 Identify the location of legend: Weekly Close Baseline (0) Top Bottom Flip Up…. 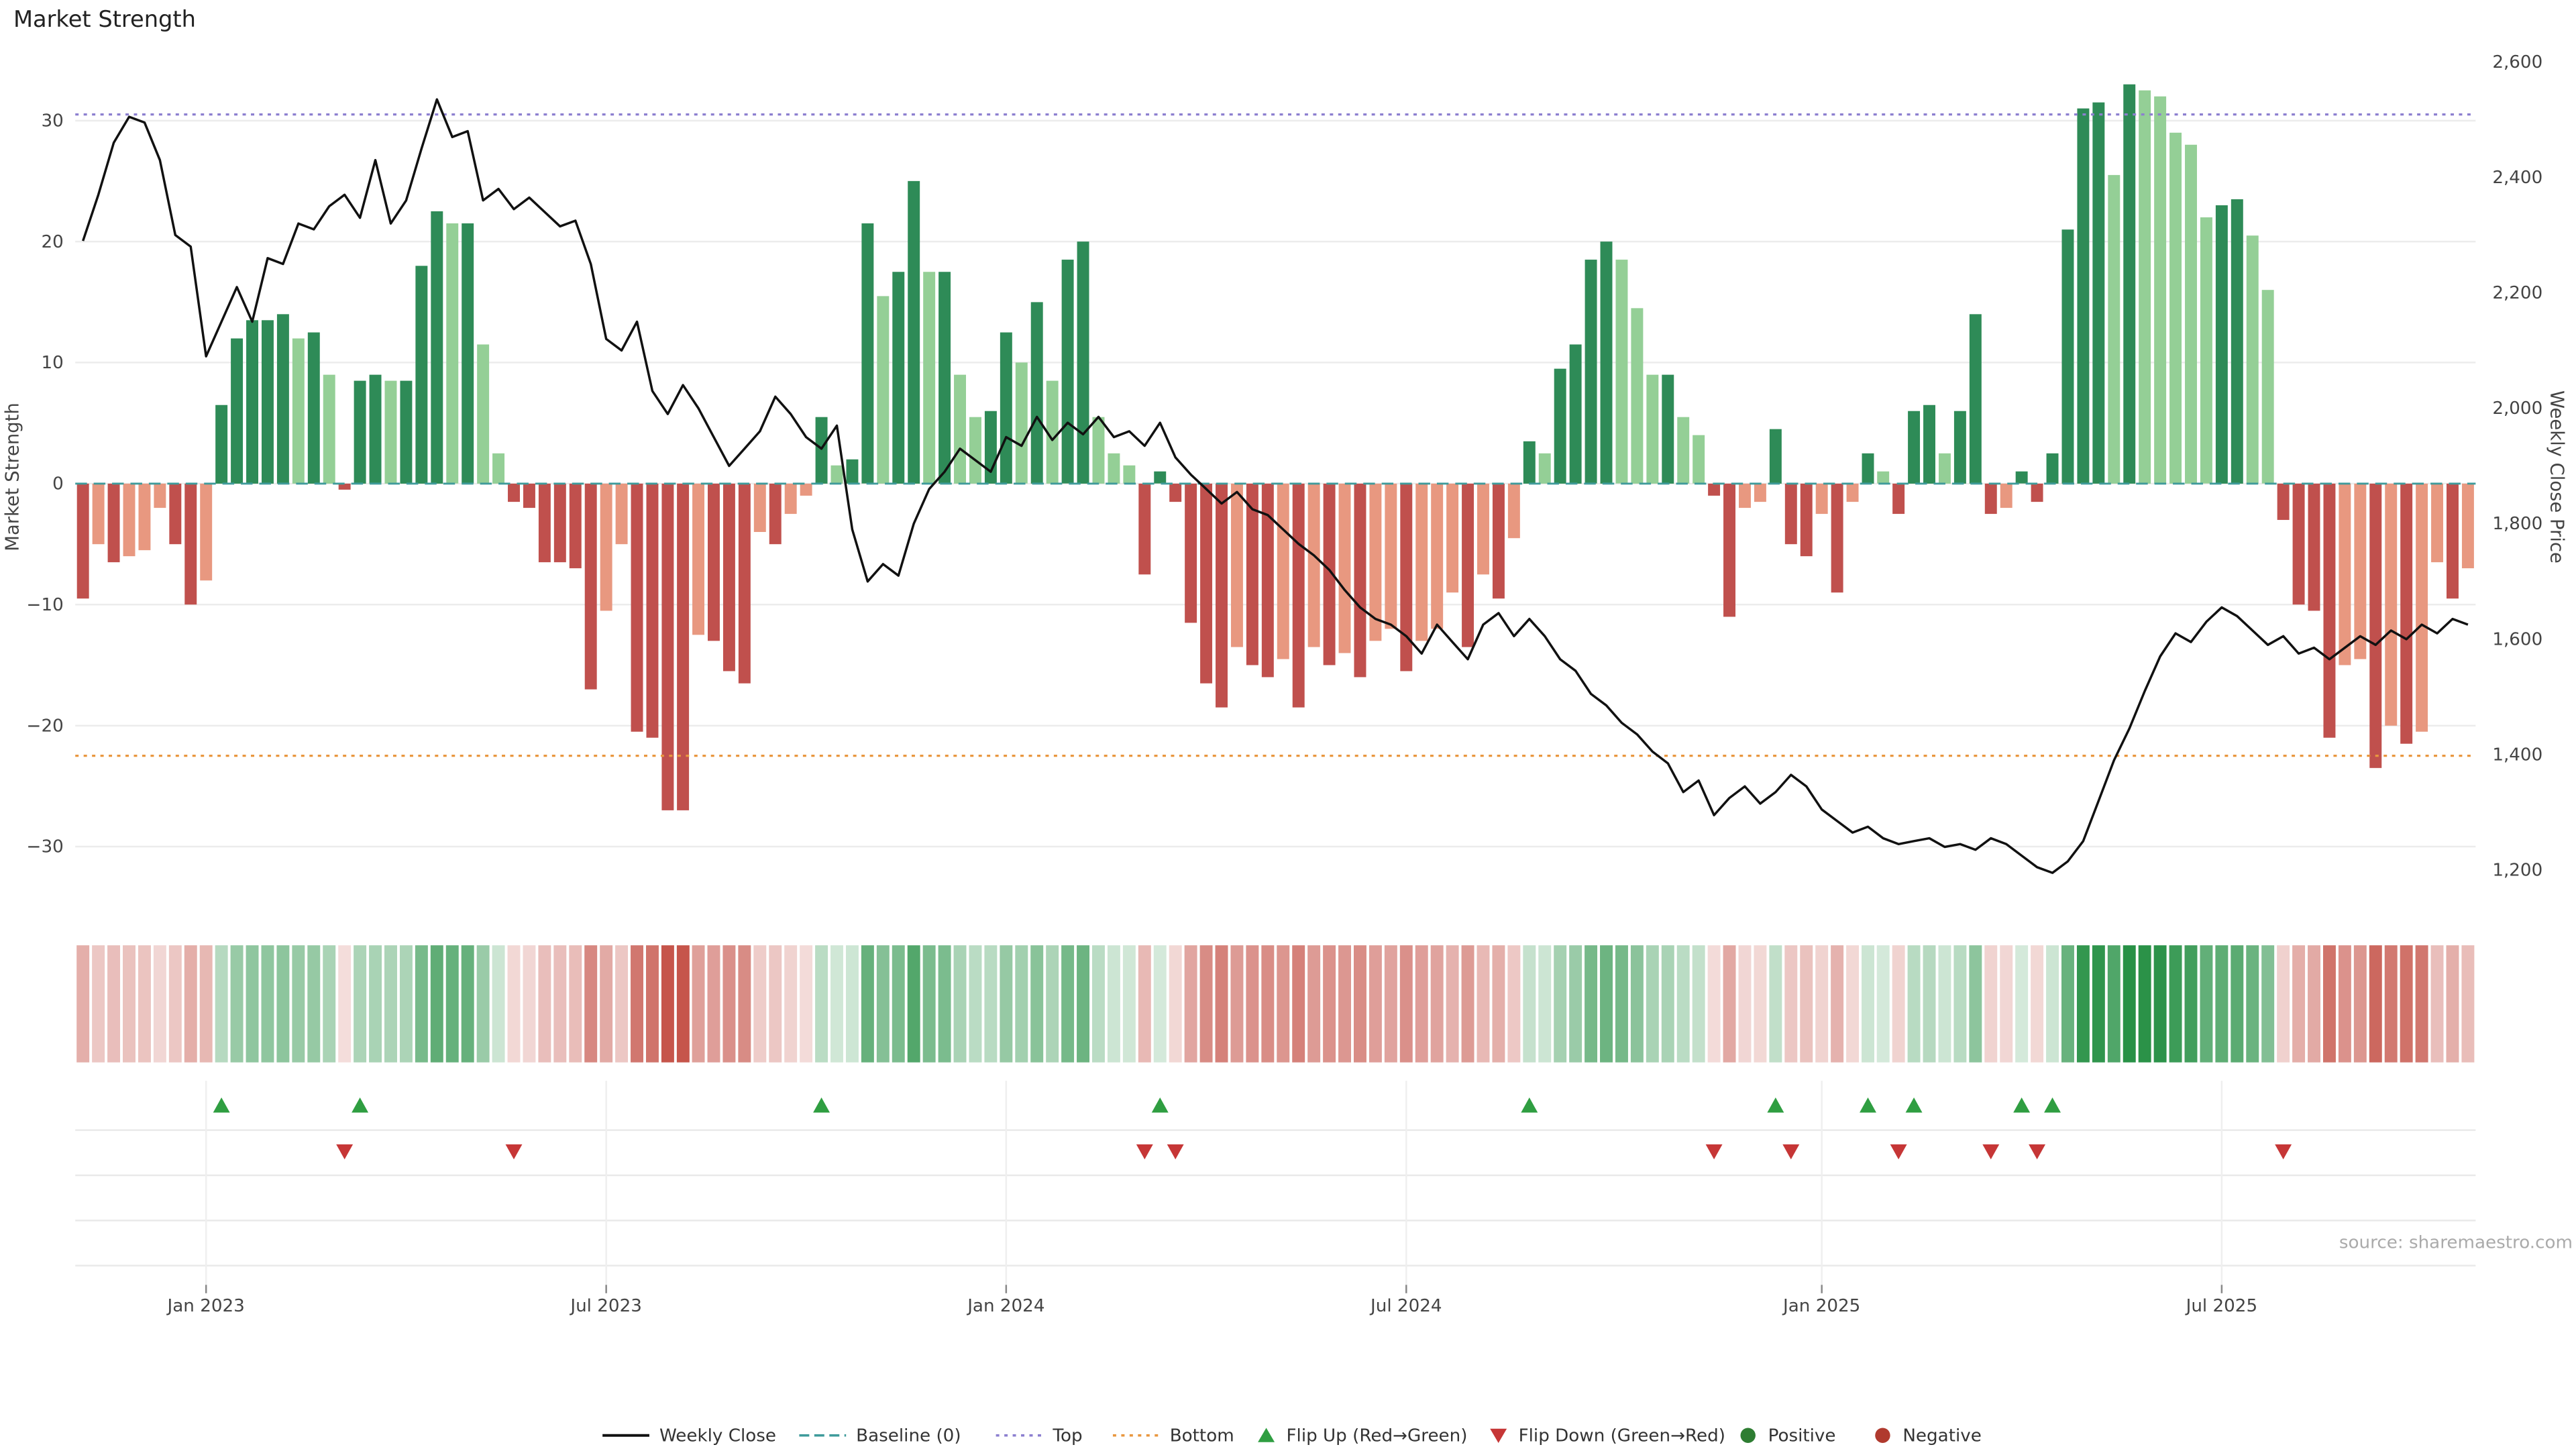
(1292, 1436).